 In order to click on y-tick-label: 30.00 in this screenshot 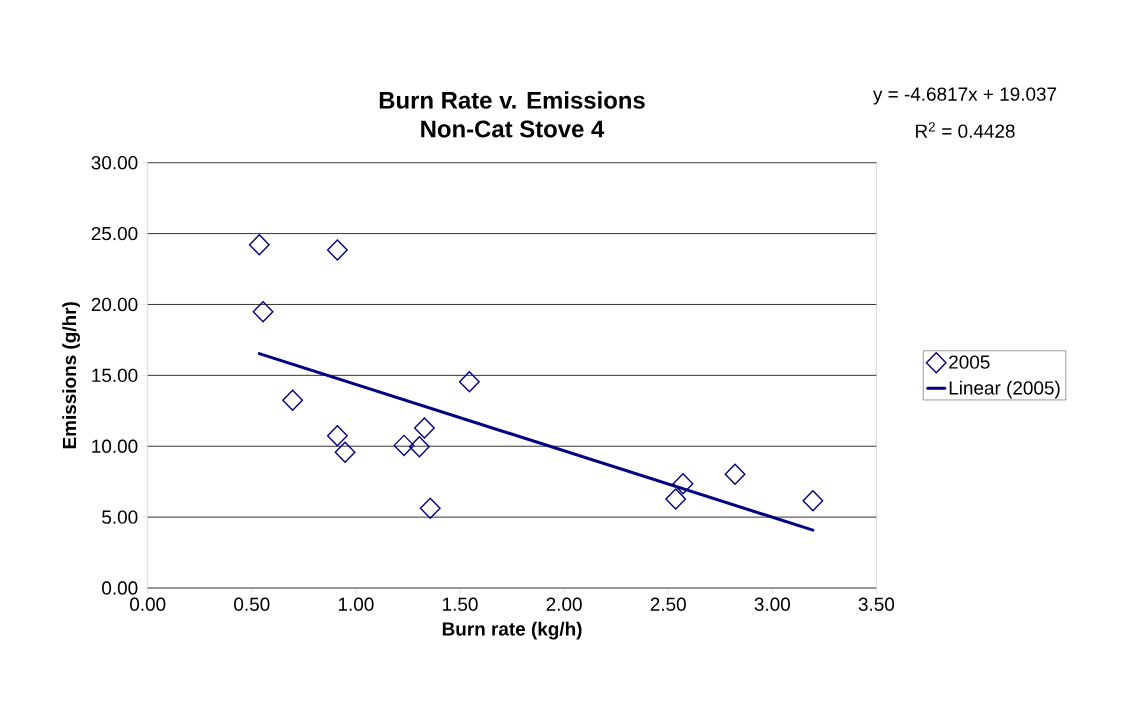, I will do `click(114, 162)`.